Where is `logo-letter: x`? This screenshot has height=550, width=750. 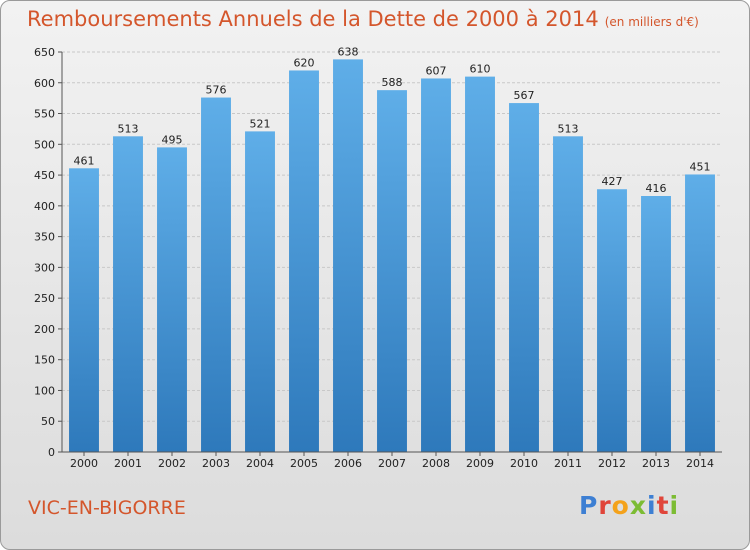
logo-letter: x is located at coordinates (638, 505).